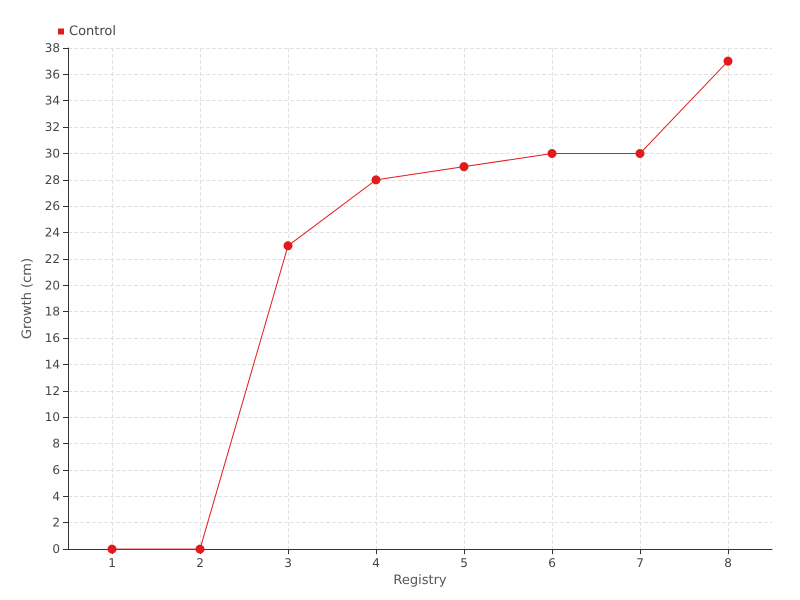 The height and width of the screenshot is (600, 800). Describe the element at coordinates (52, 364) in the screenshot. I see `y-tick-label: 14` at that location.